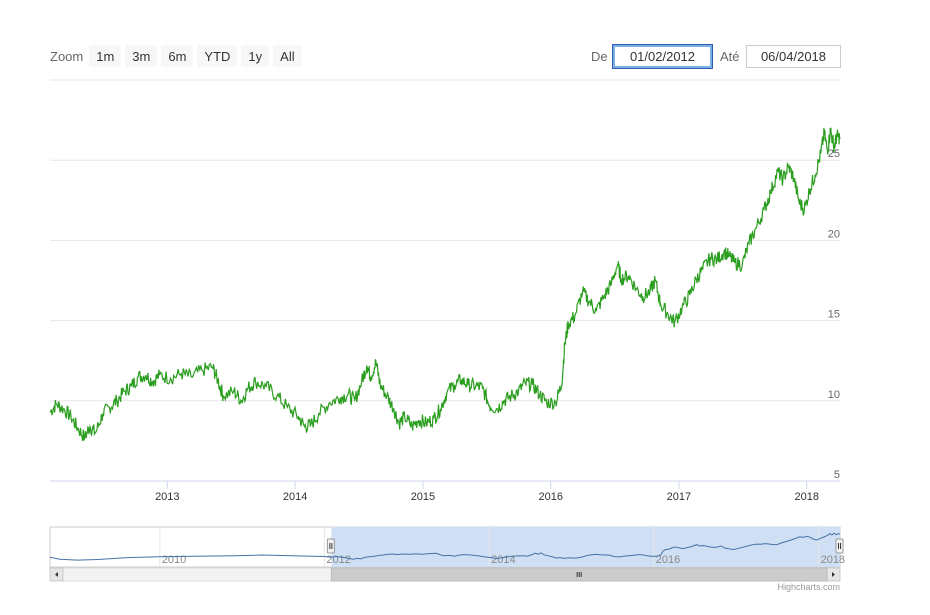  I want to click on navigator-tick-label: 2012, so click(338, 560).